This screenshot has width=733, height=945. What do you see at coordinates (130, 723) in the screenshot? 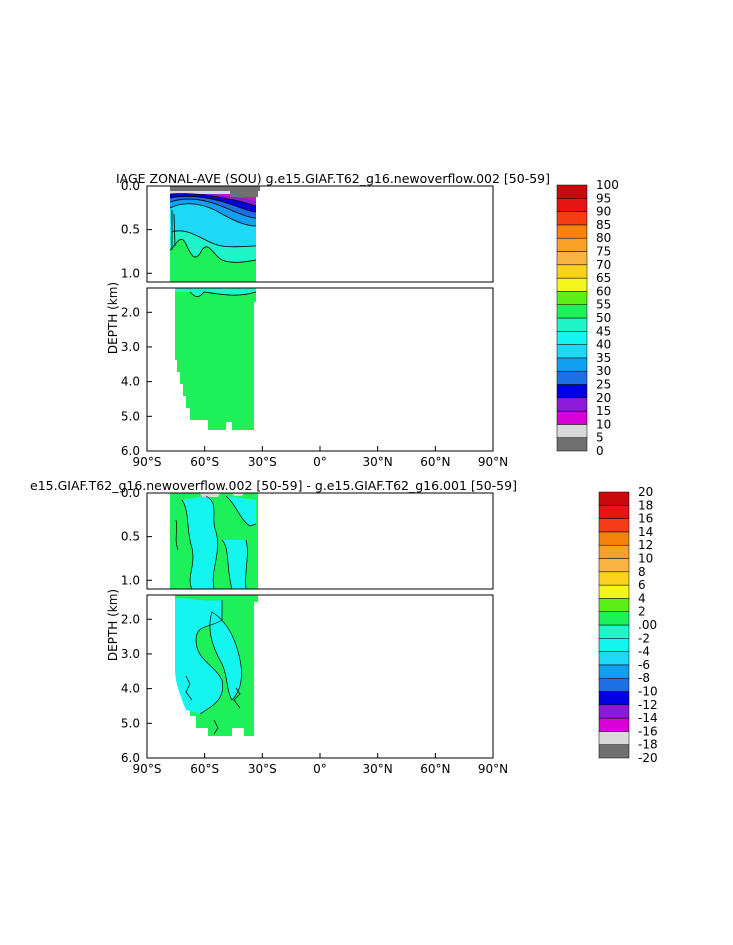
I see `y-tick-label: 5.0` at bounding box center [130, 723].